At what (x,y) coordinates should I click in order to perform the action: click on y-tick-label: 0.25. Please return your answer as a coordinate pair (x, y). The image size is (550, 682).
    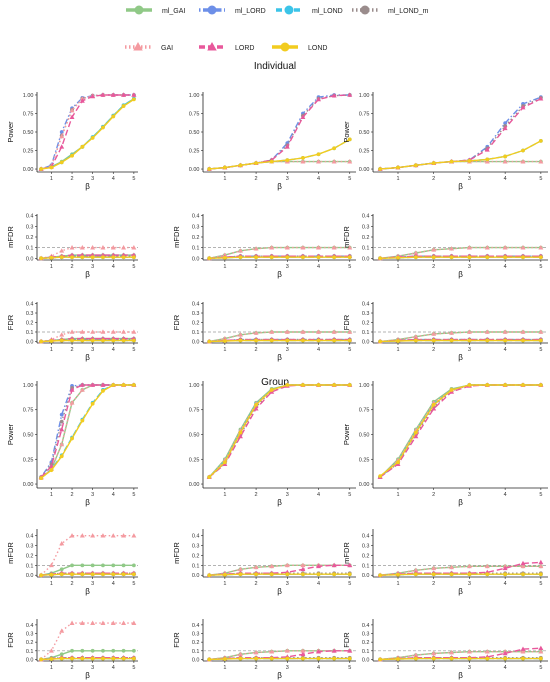
    Looking at the image, I should click on (28, 152).